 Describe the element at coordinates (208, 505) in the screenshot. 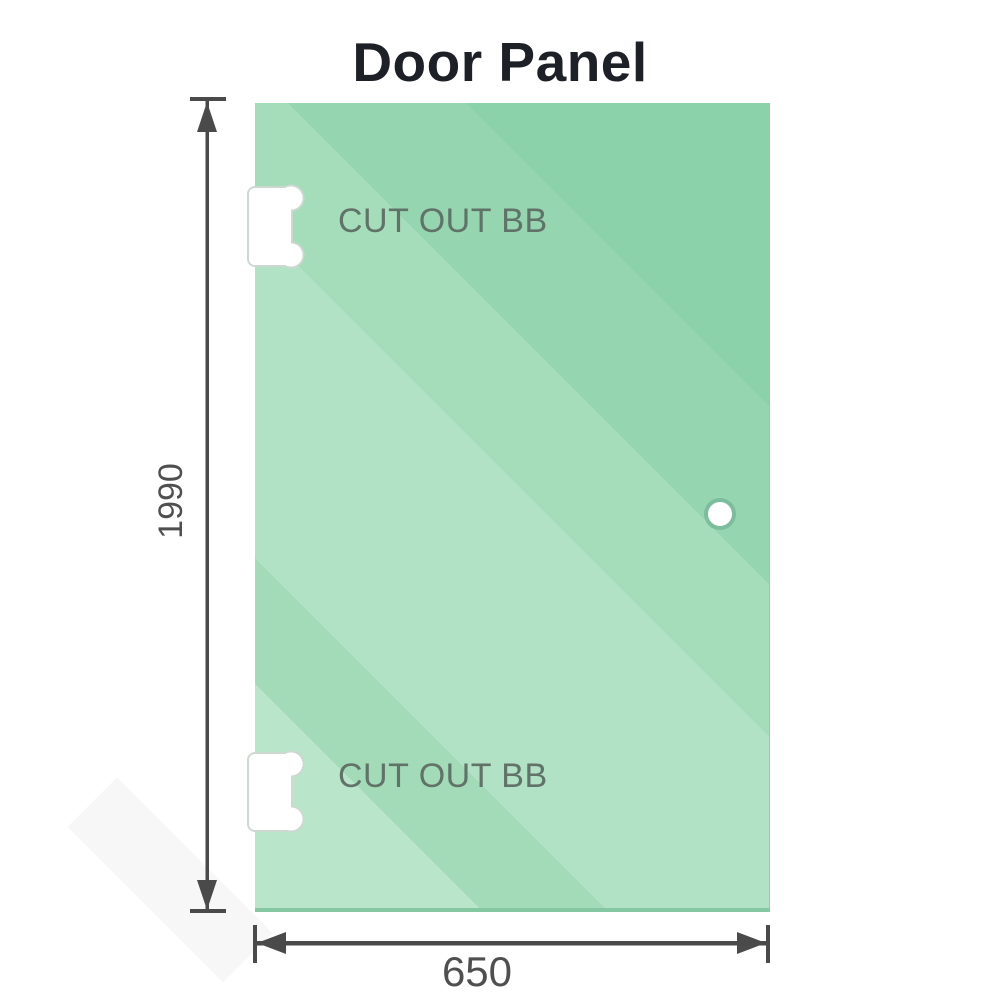

I see `height-dimension-arrow` at that location.